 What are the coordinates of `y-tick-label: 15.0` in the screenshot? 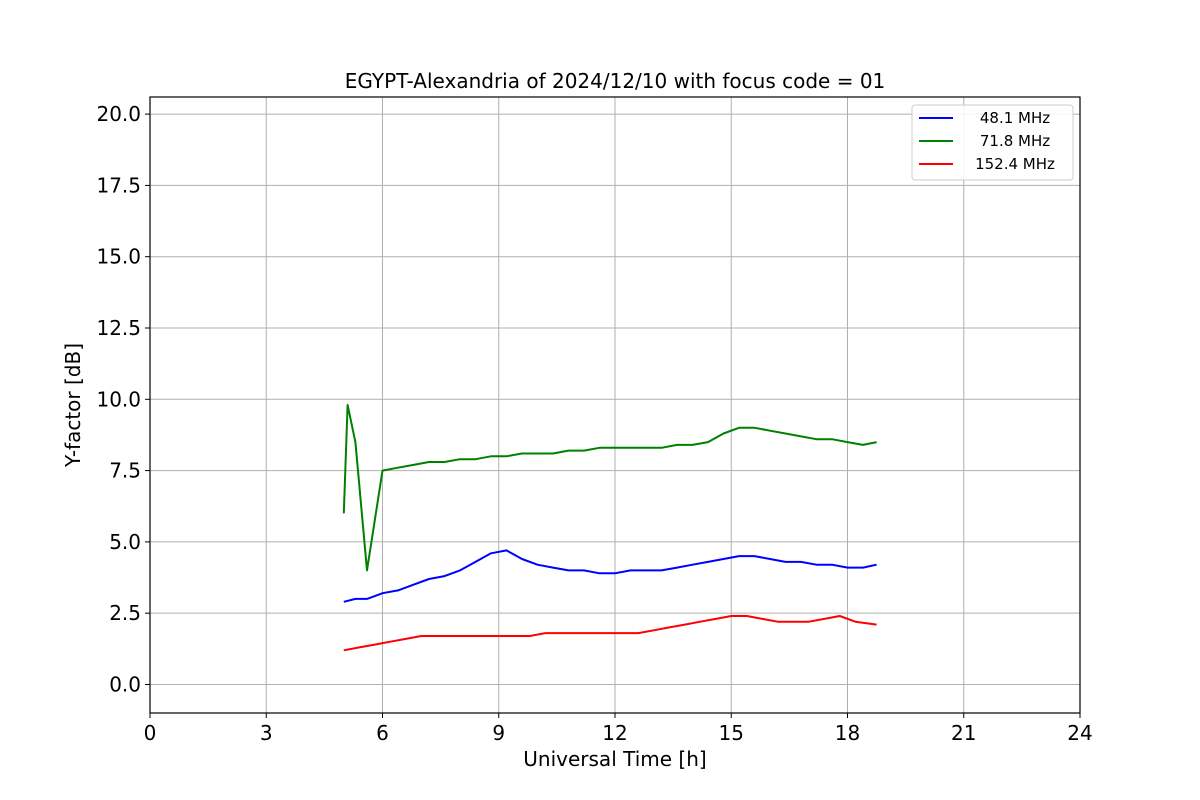 It's located at (118, 257).